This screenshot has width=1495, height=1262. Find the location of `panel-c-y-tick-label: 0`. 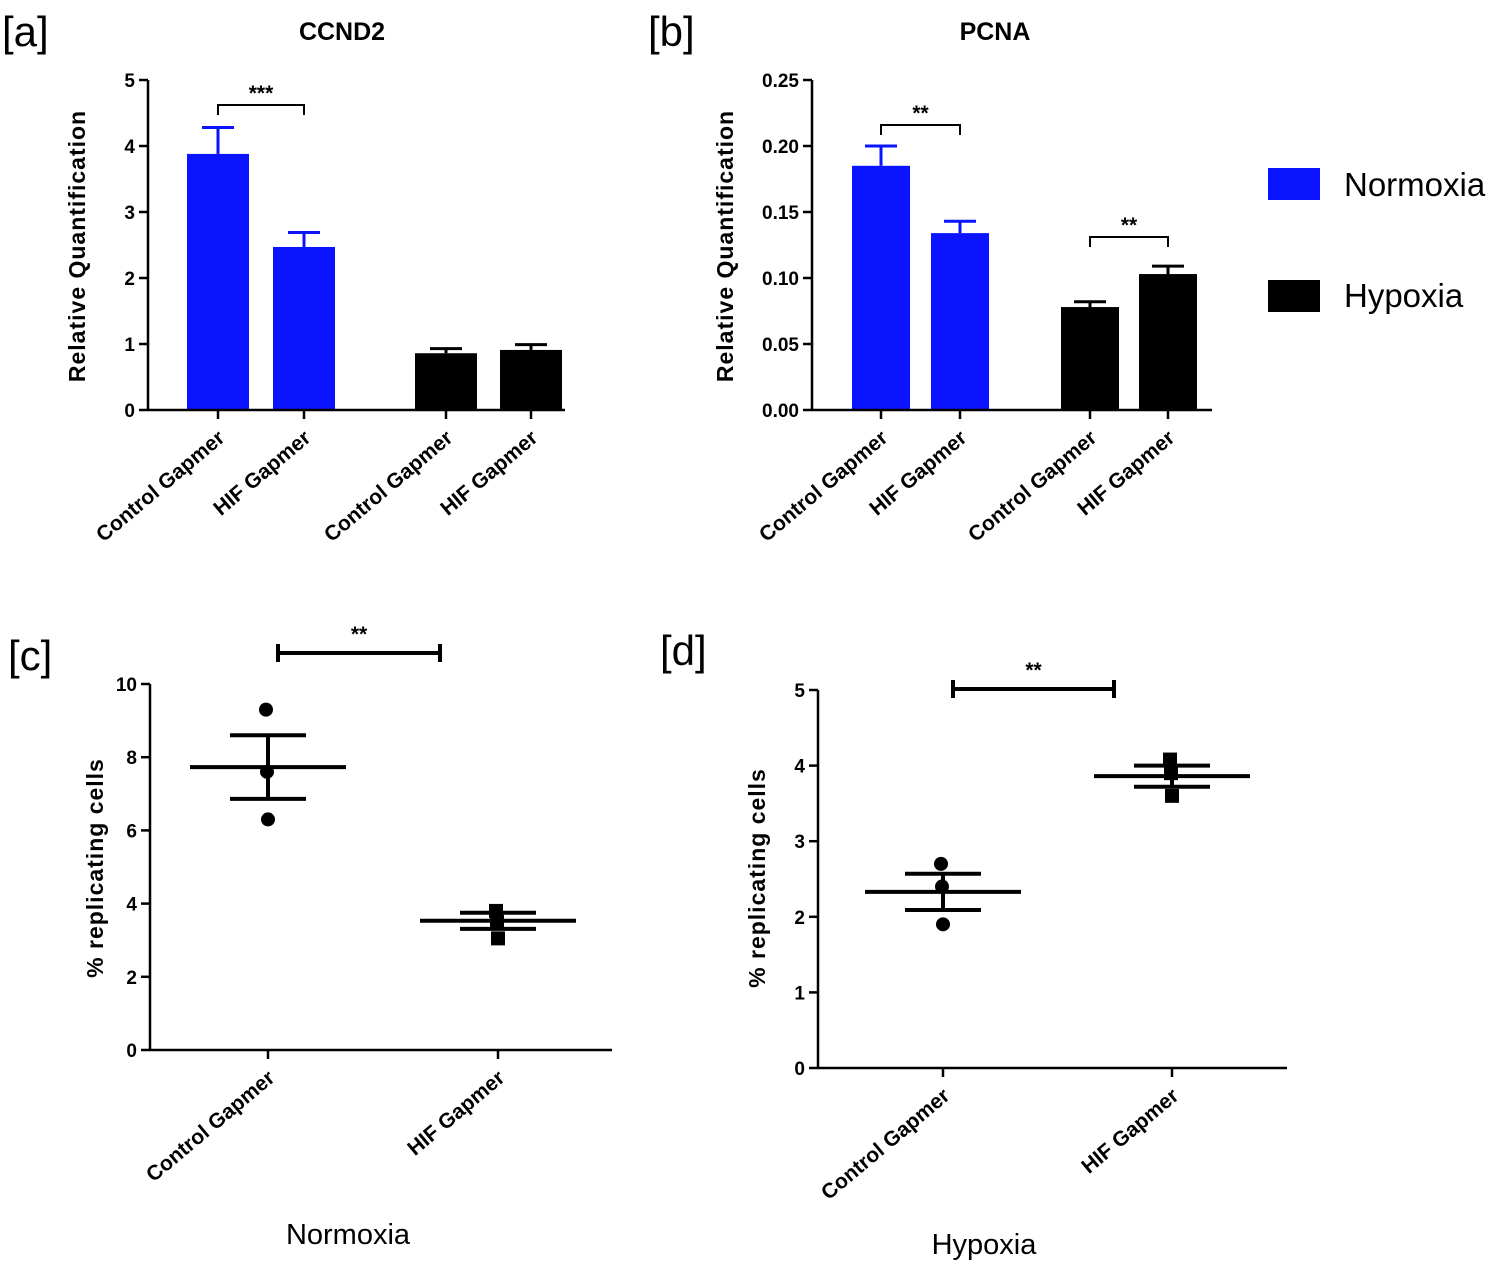

panel-c-y-tick-label: 0 is located at coordinates (131, 1051).